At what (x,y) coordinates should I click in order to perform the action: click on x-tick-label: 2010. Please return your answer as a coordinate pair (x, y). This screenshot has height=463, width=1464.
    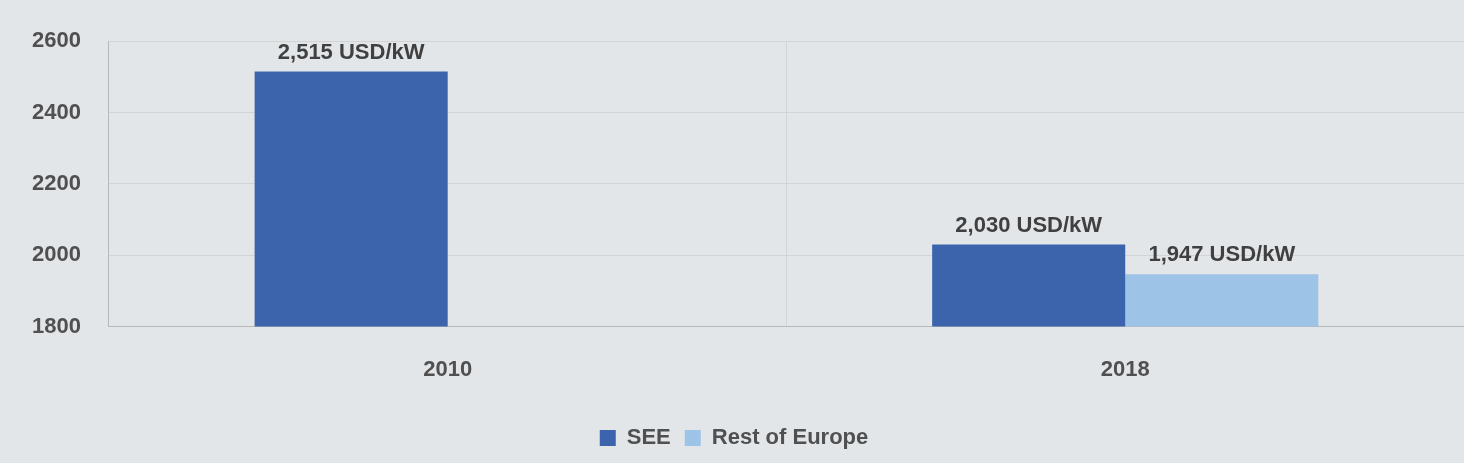
    Looking at the image, I should click on (448, 368).